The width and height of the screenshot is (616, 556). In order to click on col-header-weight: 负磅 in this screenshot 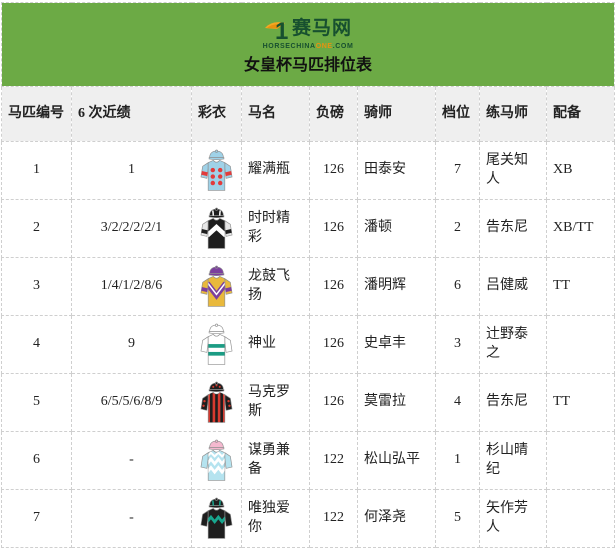, I will do `click(333, 114)`.